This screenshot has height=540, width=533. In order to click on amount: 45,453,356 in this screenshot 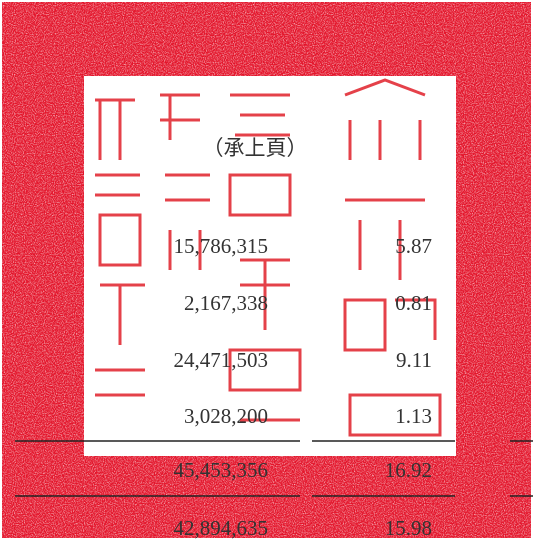, I will do `click(221, 470)`.